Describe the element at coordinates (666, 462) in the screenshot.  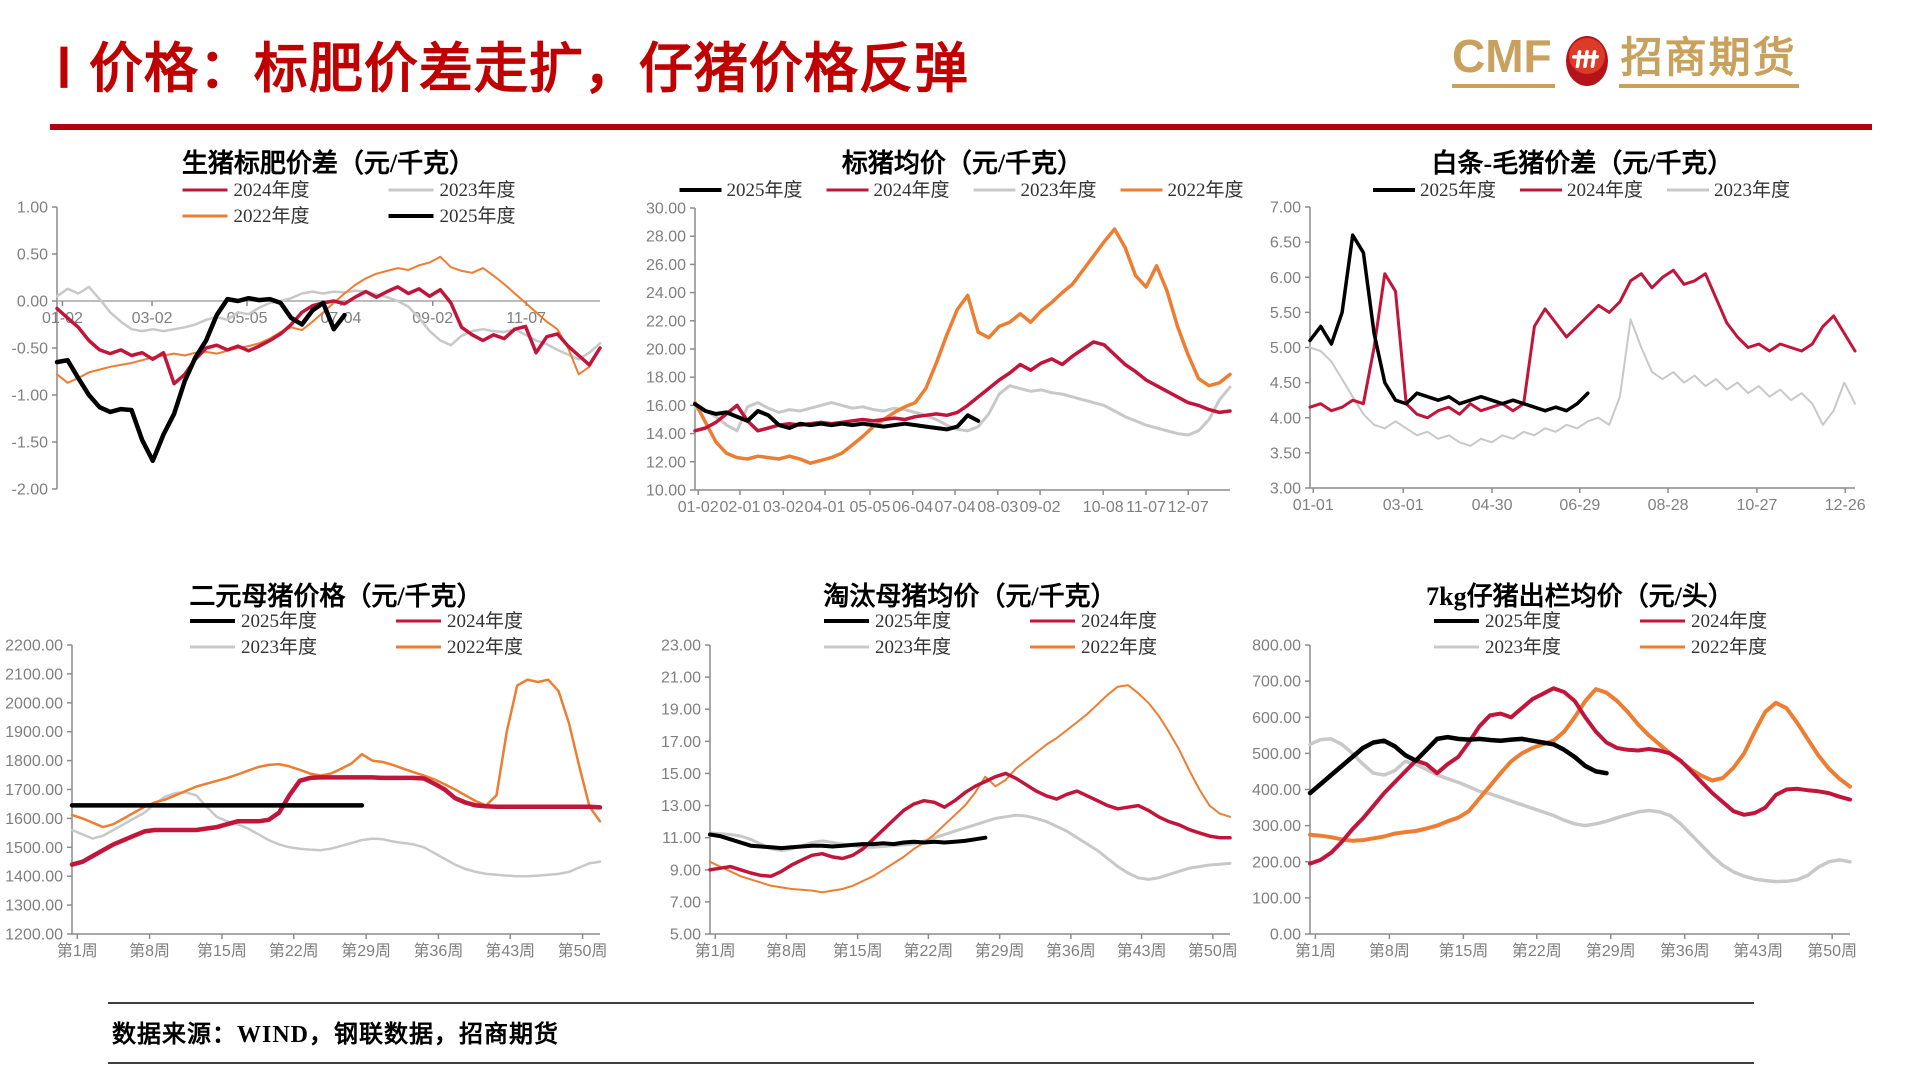
I see `y-tick-label: 12.00` at that location.